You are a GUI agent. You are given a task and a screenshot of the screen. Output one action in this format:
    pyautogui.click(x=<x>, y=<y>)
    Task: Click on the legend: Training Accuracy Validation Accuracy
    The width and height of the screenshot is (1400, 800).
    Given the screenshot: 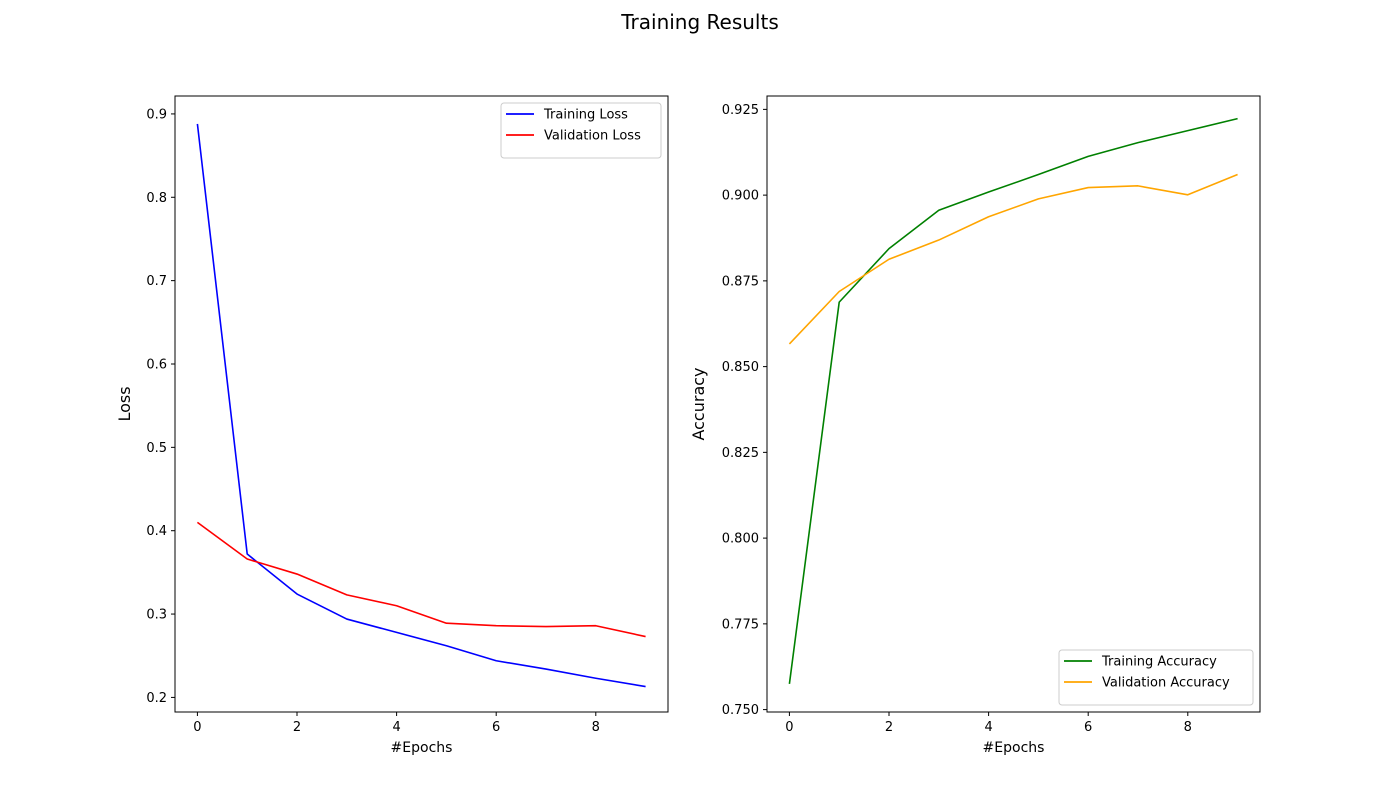 What is the action you would take?
    pyautogui.click(x=1156, y=677)
    